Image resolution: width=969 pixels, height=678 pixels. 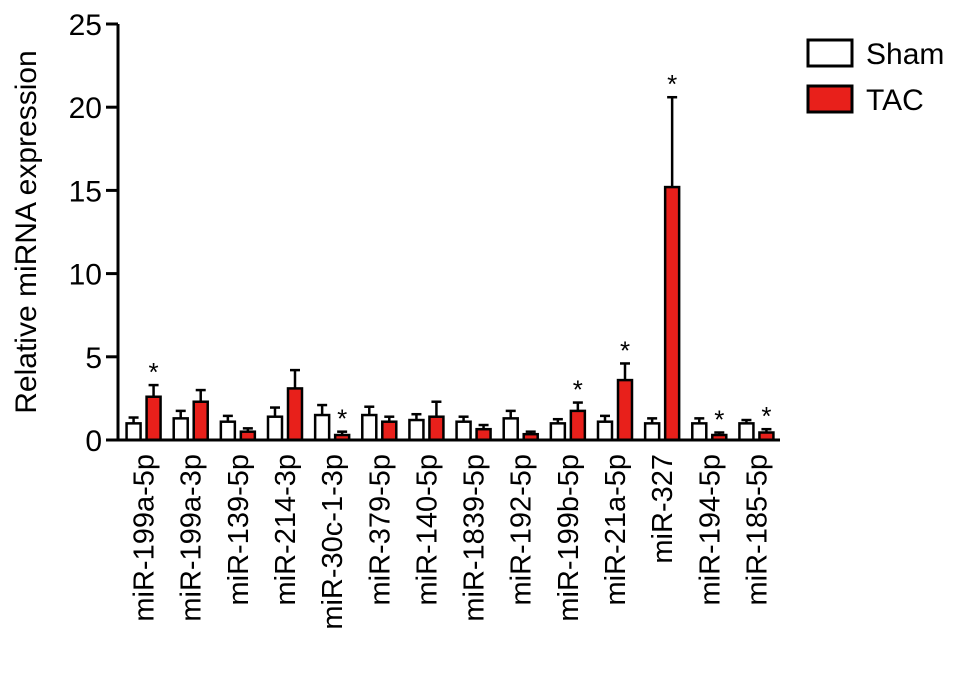 I want to click on x-tick-label: miR-140-5p, so click(x=427, y=529).